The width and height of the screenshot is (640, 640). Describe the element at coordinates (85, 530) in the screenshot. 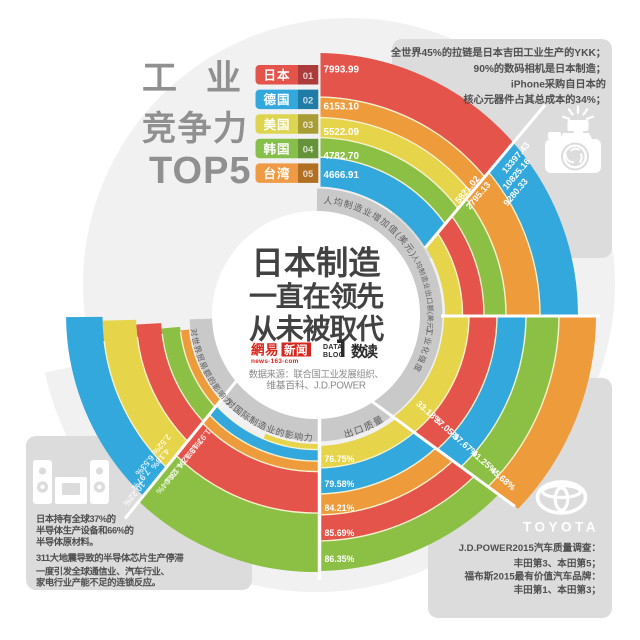

I see `svg-text: 半导体生产设备和66%的` at that location.